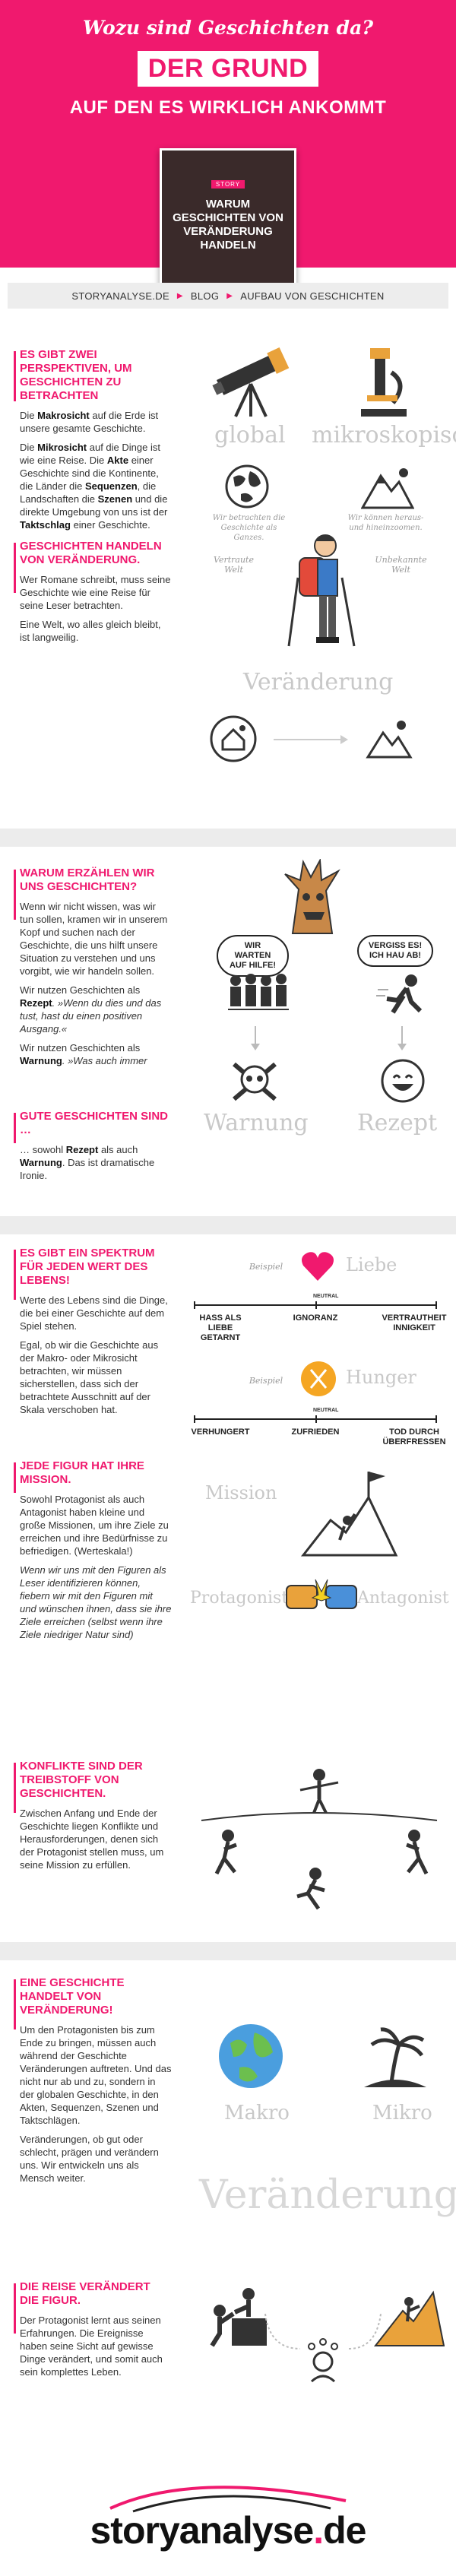 The width and height of the screenshot is (456, 2576). I want to click on telescope-icon, so click(251, 382).